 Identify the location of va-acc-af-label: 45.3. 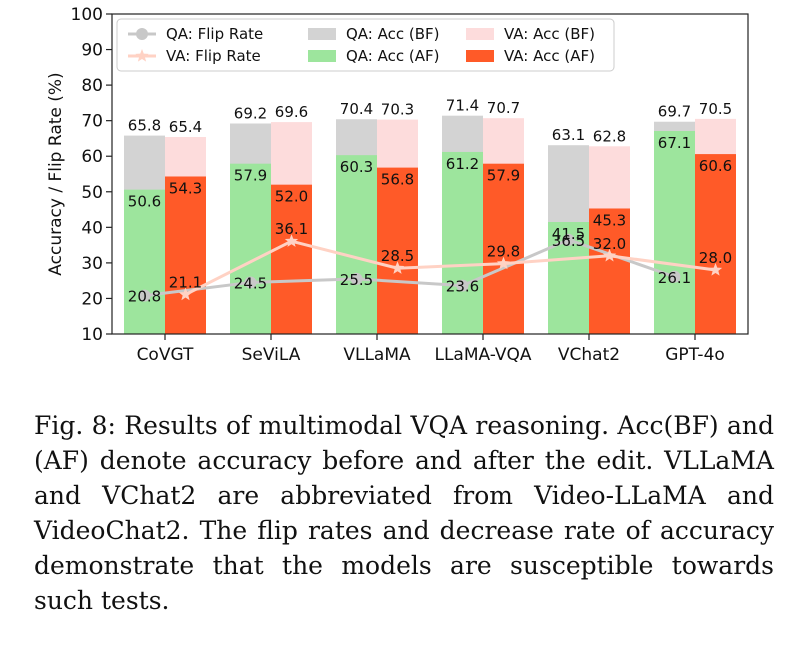
(609, 220).